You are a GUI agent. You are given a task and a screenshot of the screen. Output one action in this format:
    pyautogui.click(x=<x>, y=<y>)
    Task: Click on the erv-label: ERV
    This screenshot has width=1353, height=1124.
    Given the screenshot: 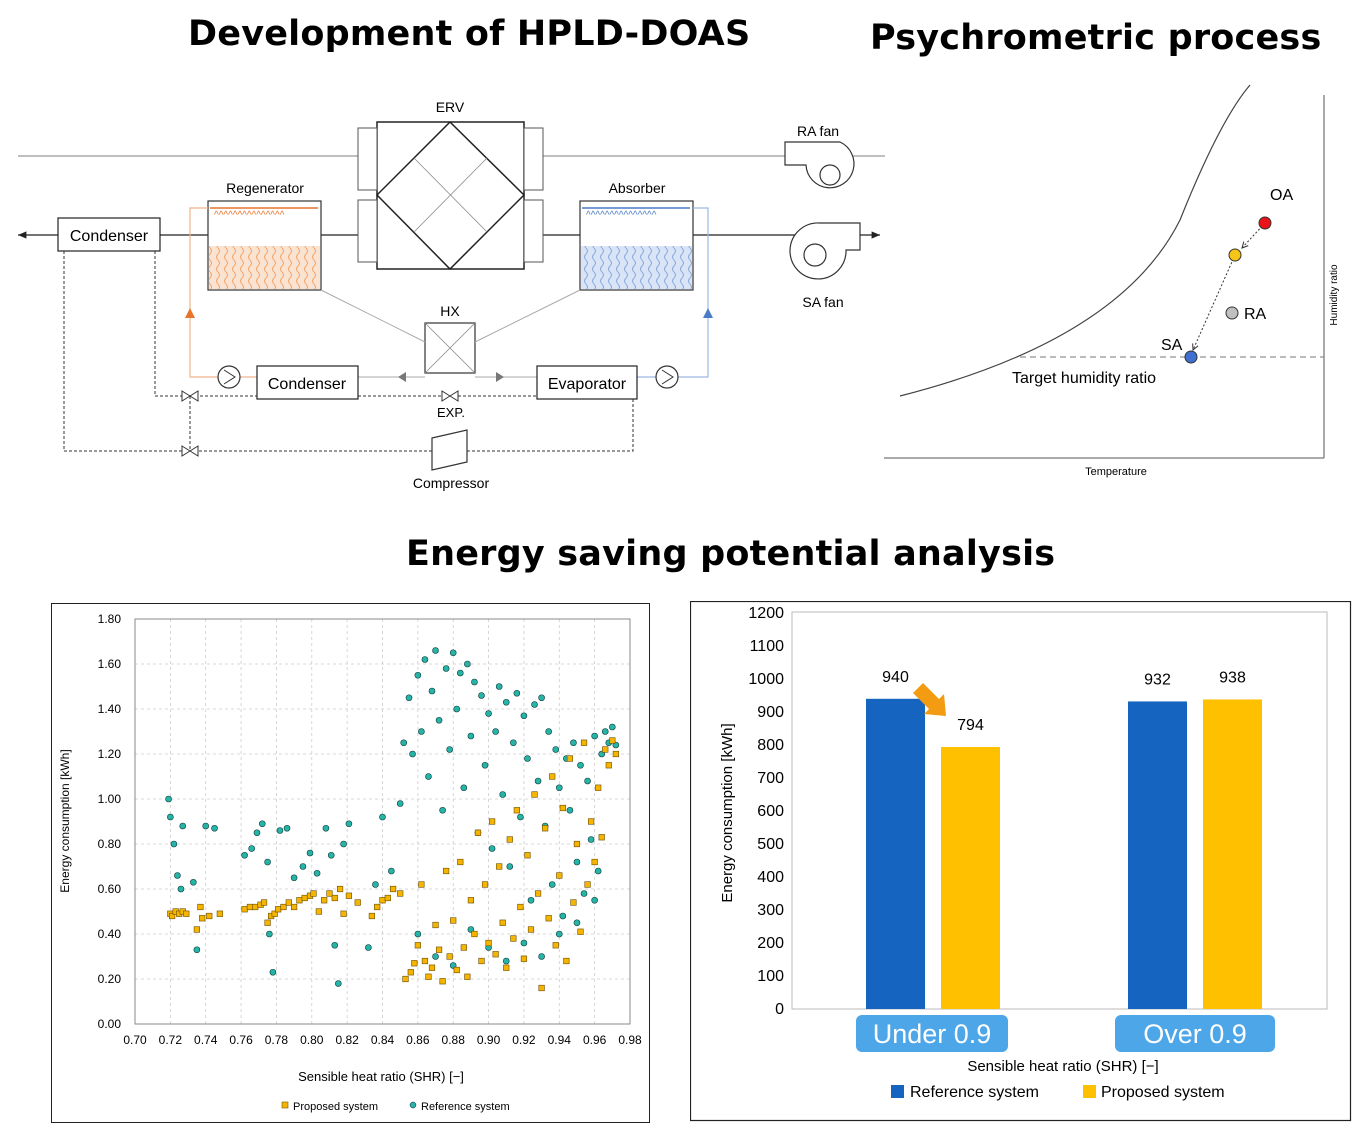 What is the action you would take?
    pyautogui.click(x=450, y=107)
    